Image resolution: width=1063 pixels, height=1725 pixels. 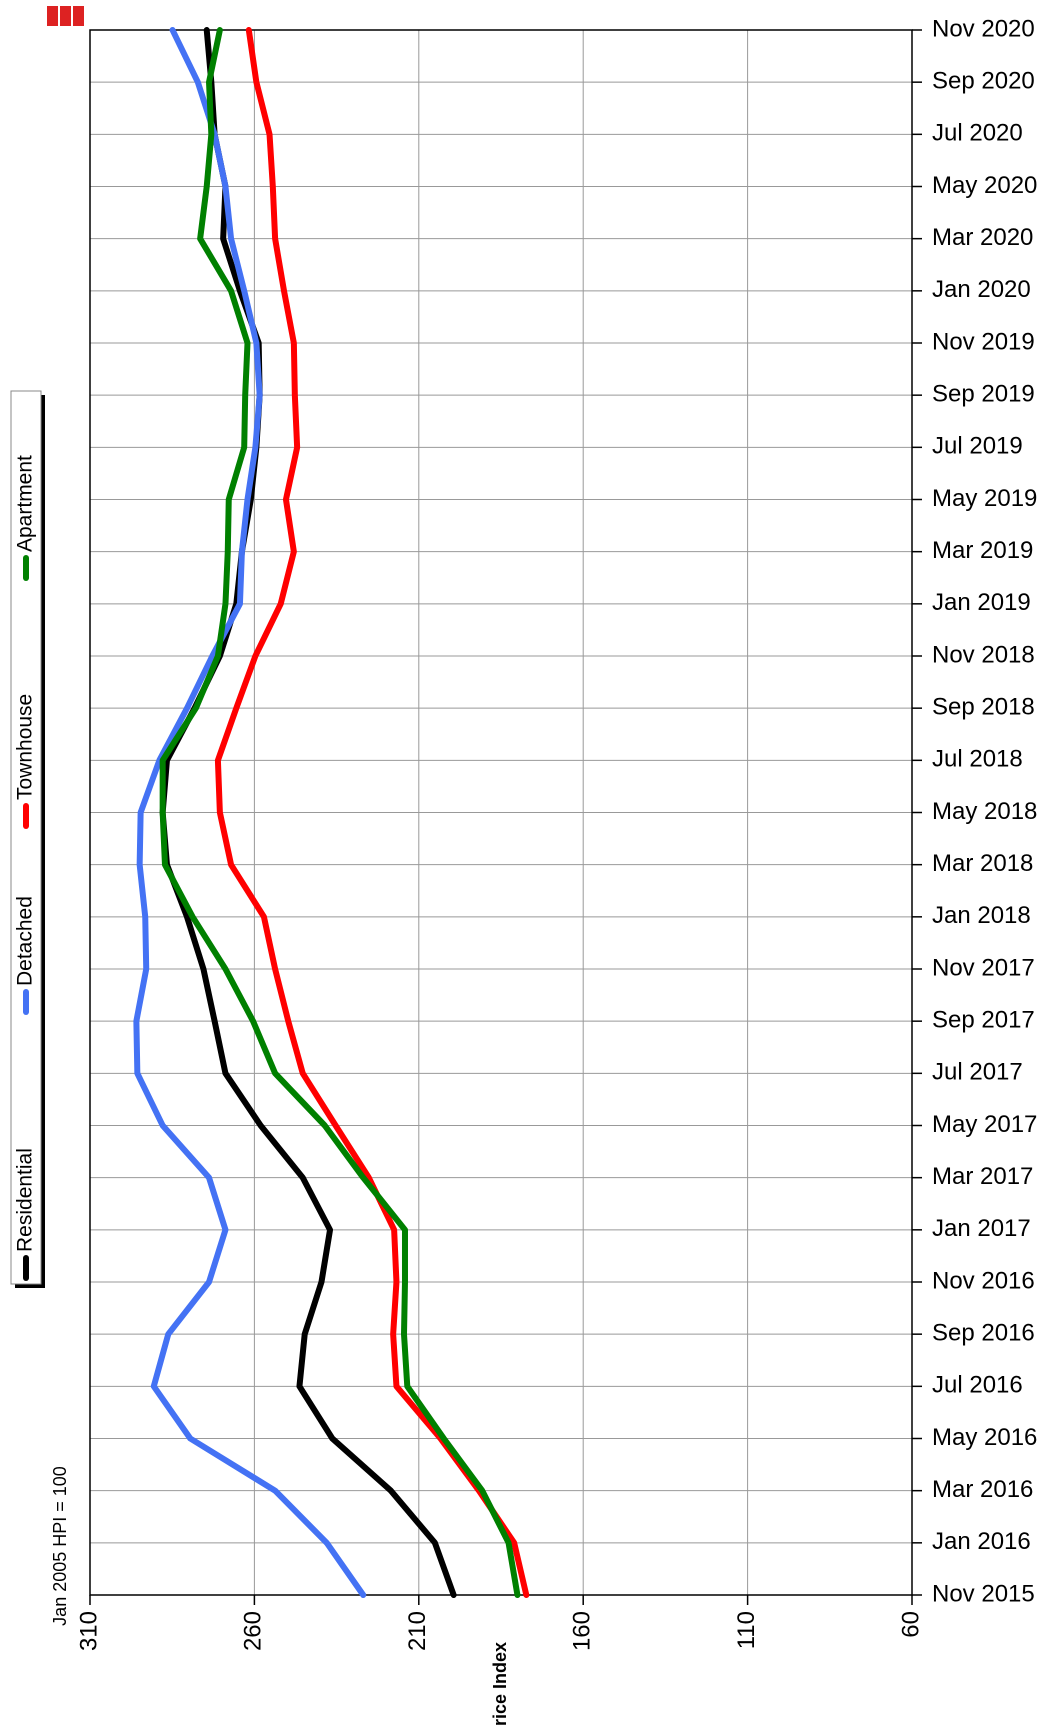 What do you see at coordinates (25, 747) in the screenshot?
I see `legend-label: Townhouse` at bounding box center [25, 747].